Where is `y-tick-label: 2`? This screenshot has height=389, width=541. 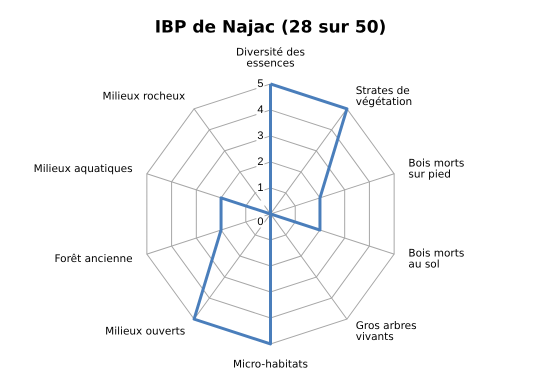
y-tick-label: 2 is located at coordinates (260, 162).